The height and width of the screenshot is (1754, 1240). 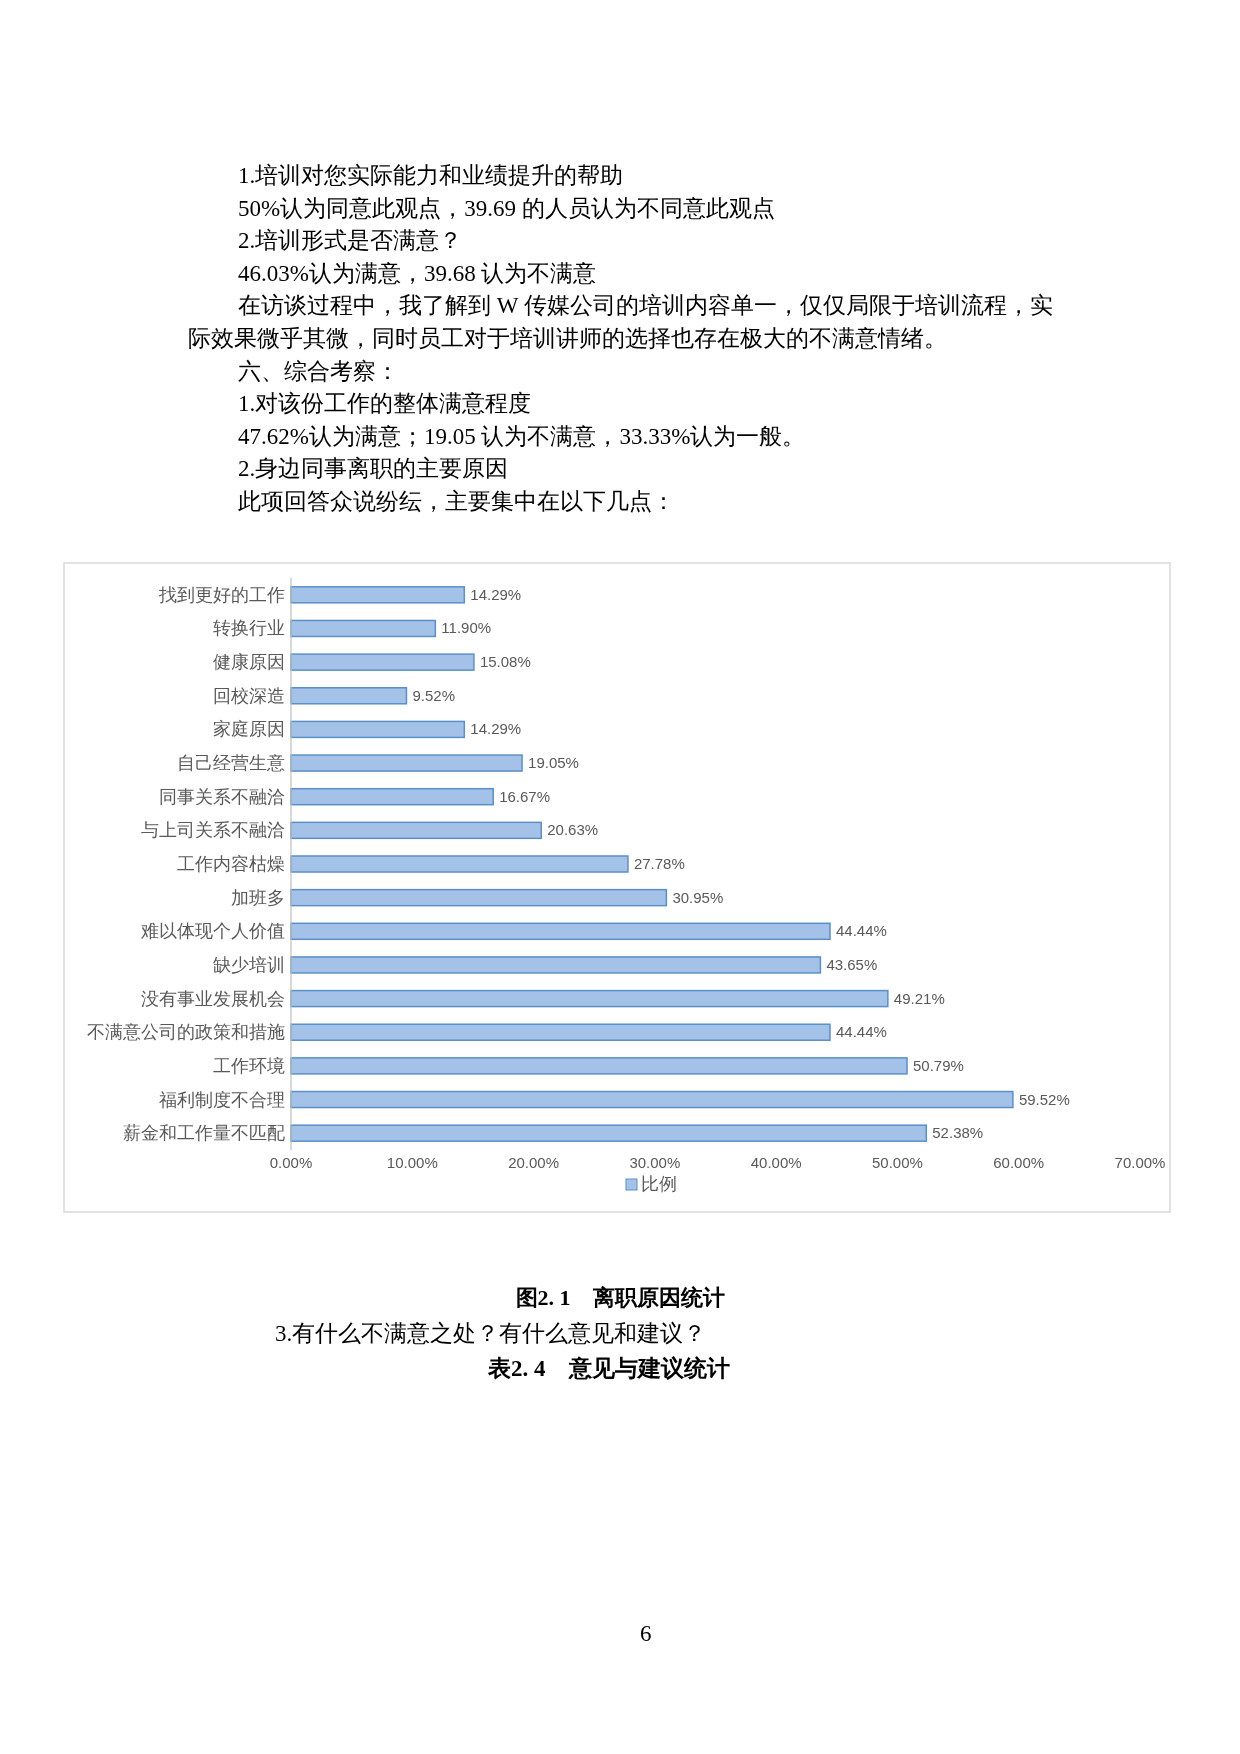 I want to click on x-tick-label: 40.00%, so click(x=776, y=1162).